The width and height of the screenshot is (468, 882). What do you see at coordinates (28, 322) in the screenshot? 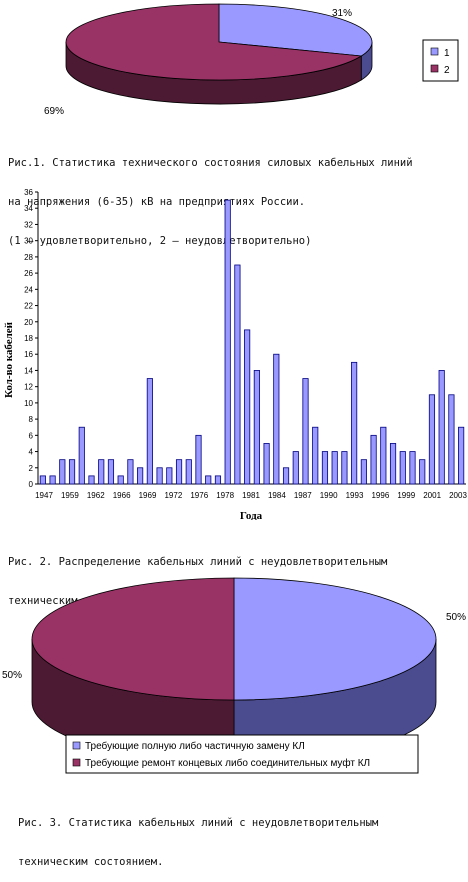
I see `y-tick-label: 20` at bounding box center [28, 322].